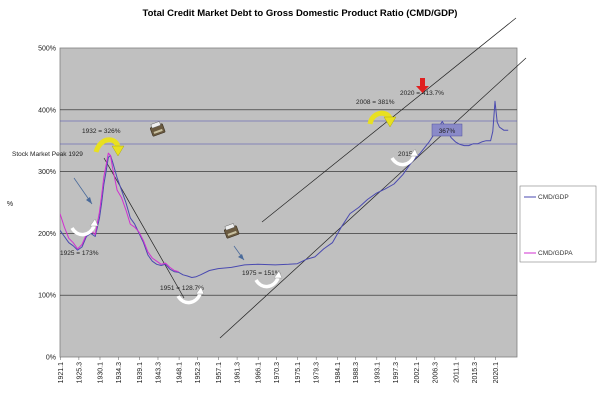 Image resolution: width=600 pixels, height=408 pixels. Describe the element at coordinates (403, 161) in the screenshot. I see `white-arrow-2015` at that location.